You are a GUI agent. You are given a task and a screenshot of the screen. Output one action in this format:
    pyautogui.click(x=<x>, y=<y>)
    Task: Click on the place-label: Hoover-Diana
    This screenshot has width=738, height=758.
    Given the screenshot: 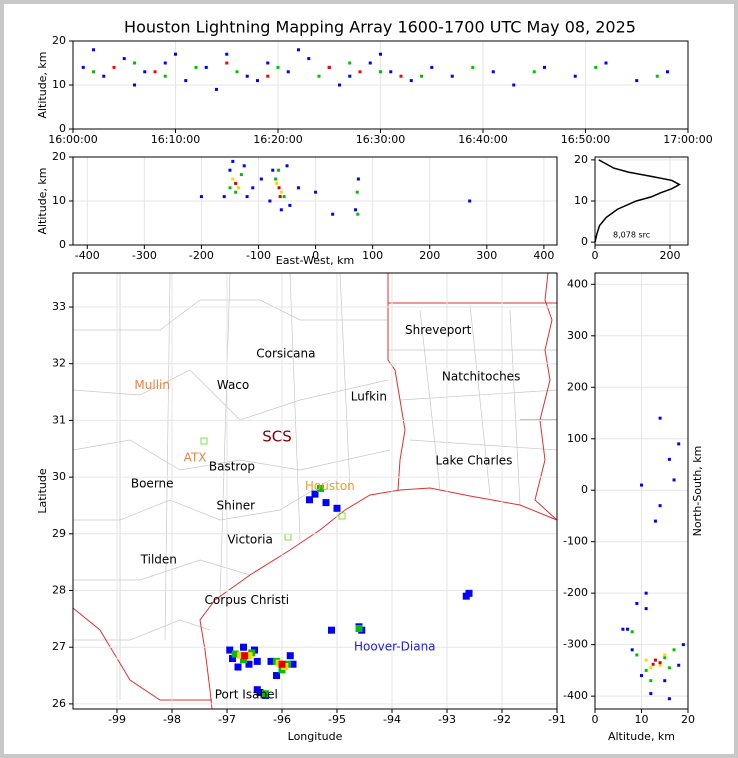 What is the action you would take?
    pyautogui.click(x=395, y=647)
    